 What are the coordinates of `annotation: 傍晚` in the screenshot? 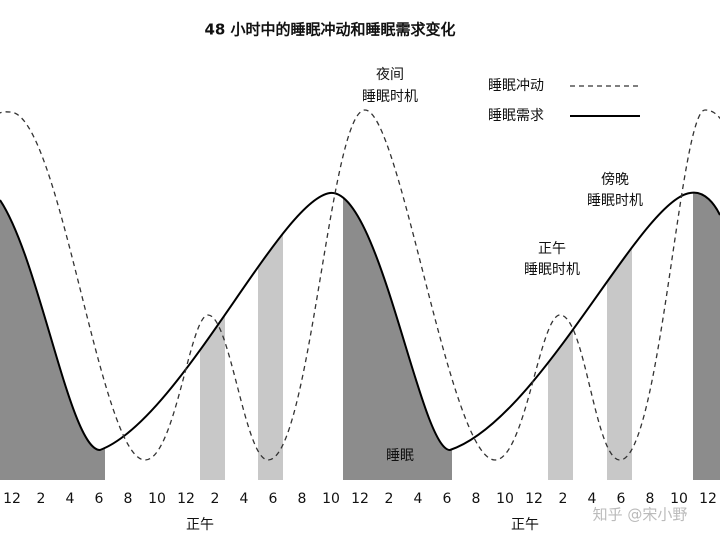 It's located at (615, 179).